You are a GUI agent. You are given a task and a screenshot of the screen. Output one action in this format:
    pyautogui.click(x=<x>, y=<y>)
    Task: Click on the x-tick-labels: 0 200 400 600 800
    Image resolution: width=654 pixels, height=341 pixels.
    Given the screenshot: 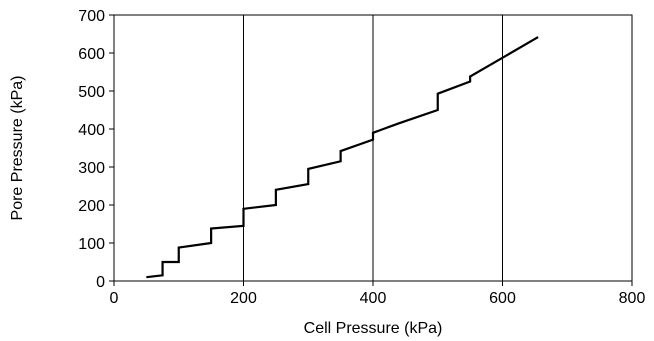 What is the action you would take?
    pyautogui.click(x=378, y=298)
    